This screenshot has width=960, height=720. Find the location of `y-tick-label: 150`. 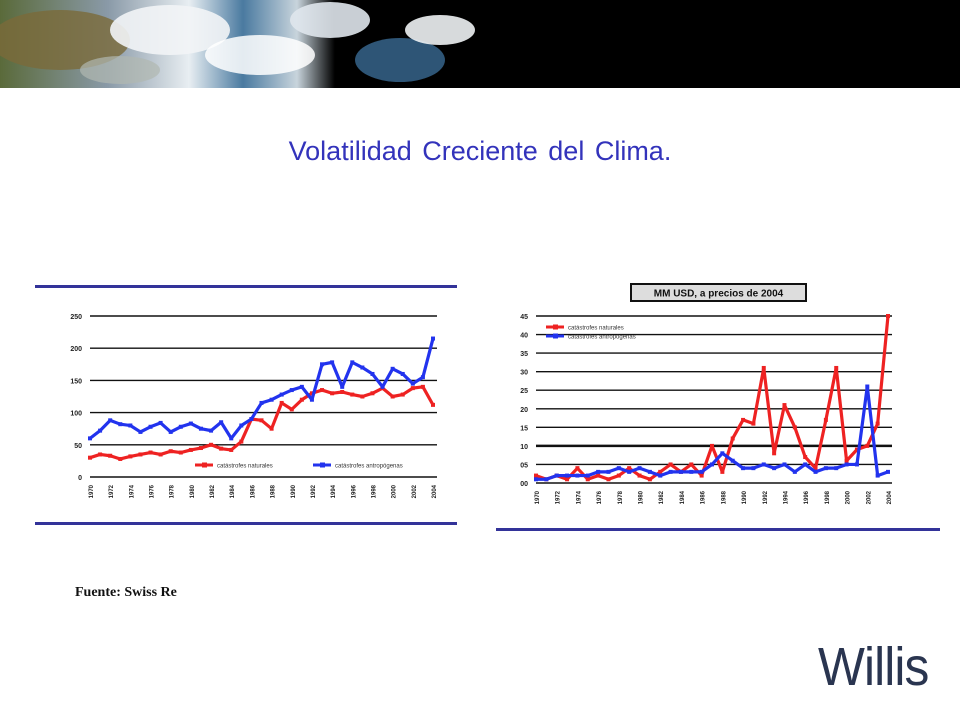

y-tick-label: 150 is located at coordinates (76, 381).